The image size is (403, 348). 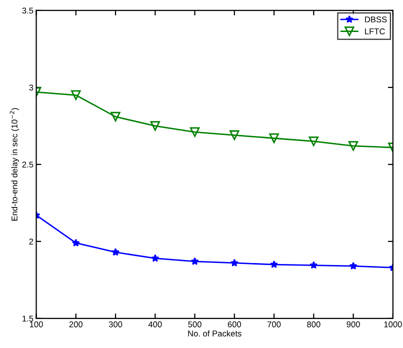 What do you see at coordinates (353, 324) in the screenshot?
I see `x-tick-label: 900` at bounding box center [353, 324].